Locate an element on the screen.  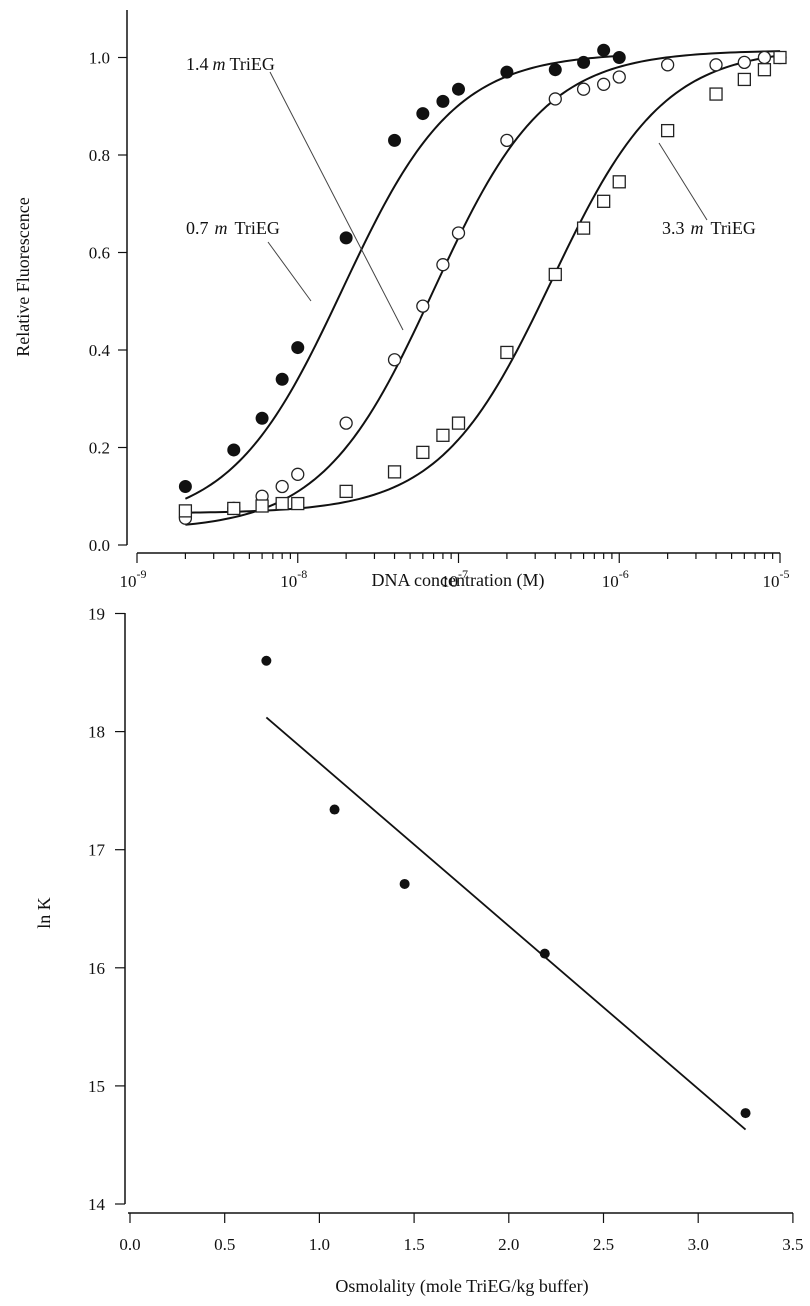
top-x-tick-label: 10⁻⁹ is located at coordinates (133, 579).